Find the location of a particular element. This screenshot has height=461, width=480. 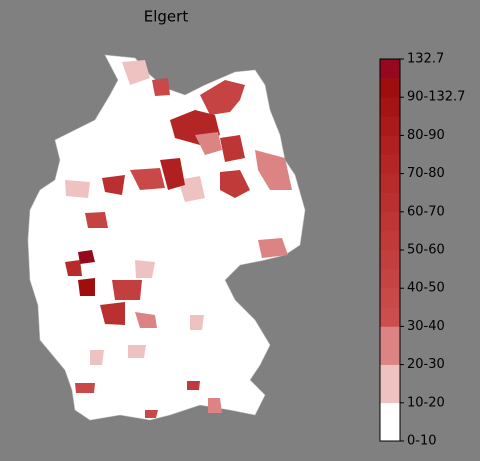

colorbar-tick-label: 80-90 is located at coordinates (426, 135).